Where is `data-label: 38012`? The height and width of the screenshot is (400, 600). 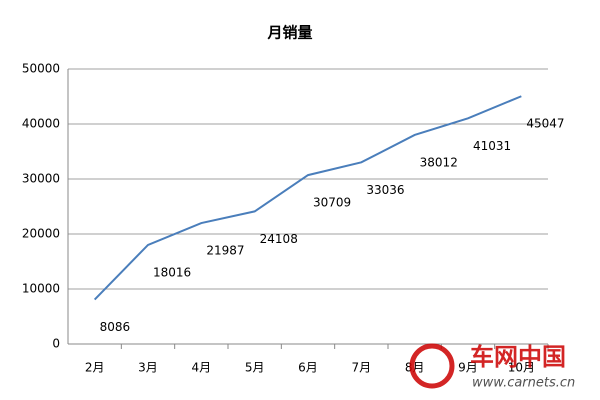 data-label: 38012 is located at coordinates (439, 162).